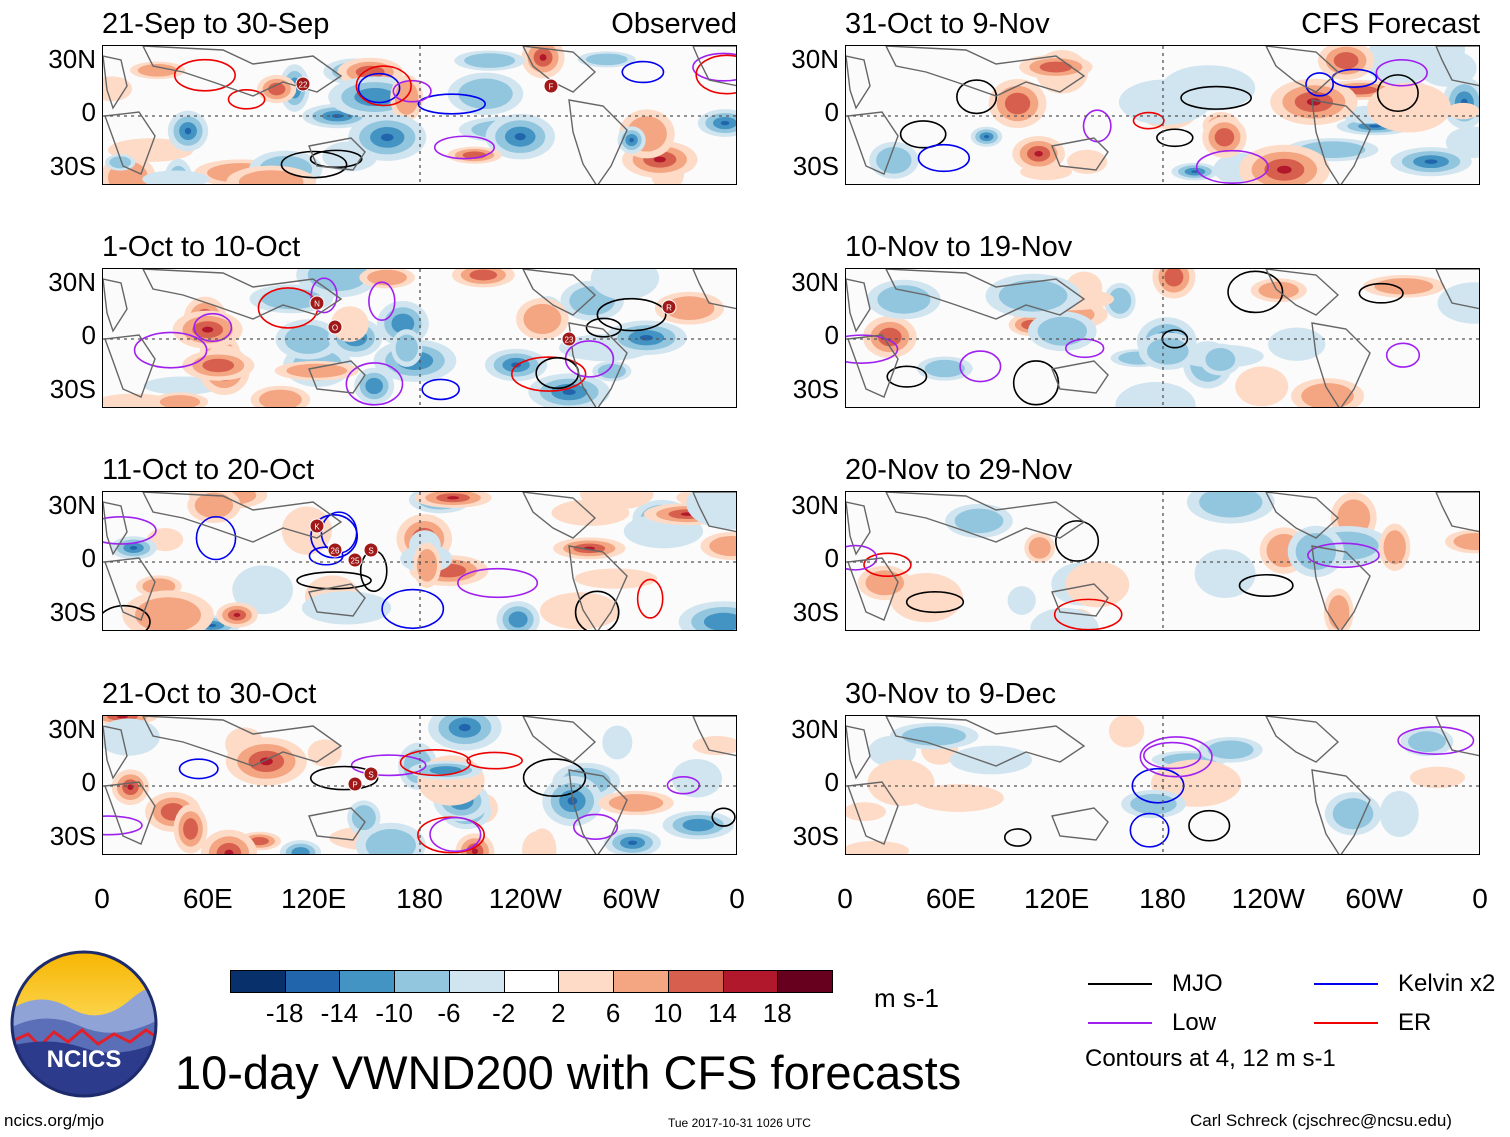 Image resolution: width=1510 pixels, height=1137 pixels. What do you see at coordinates (722, 1013) in the screenshot?
I see `colorbar-label: 14` at bounding box center [722, 1013].